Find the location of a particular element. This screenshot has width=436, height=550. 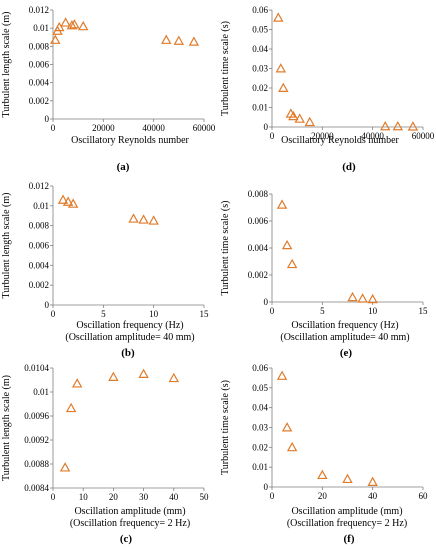

y-tick-label: 0.06 is located at coordinates (260, 10).